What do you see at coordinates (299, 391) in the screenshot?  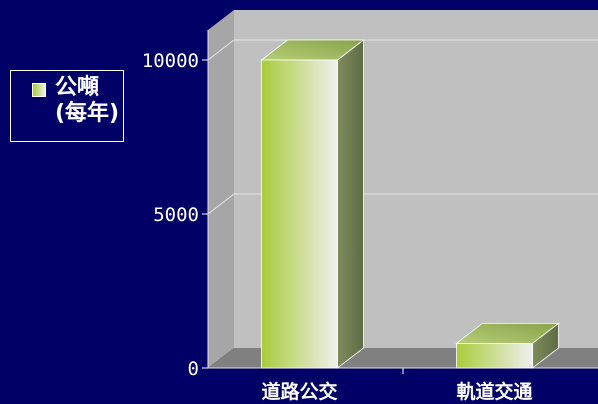 I see `x-category-label: 道路公交` at bounding box center [299, 391].